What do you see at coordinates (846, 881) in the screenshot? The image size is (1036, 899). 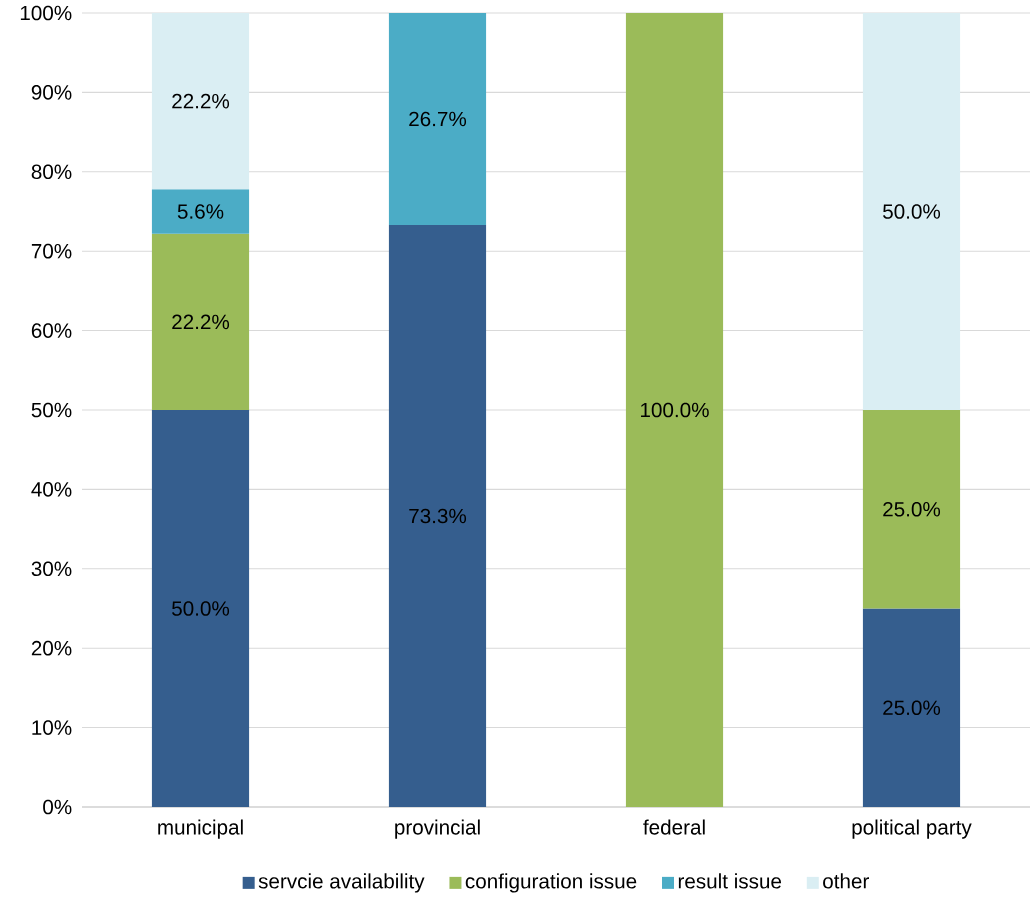 I see `legend-label: other` at bounding box center [846, 881].